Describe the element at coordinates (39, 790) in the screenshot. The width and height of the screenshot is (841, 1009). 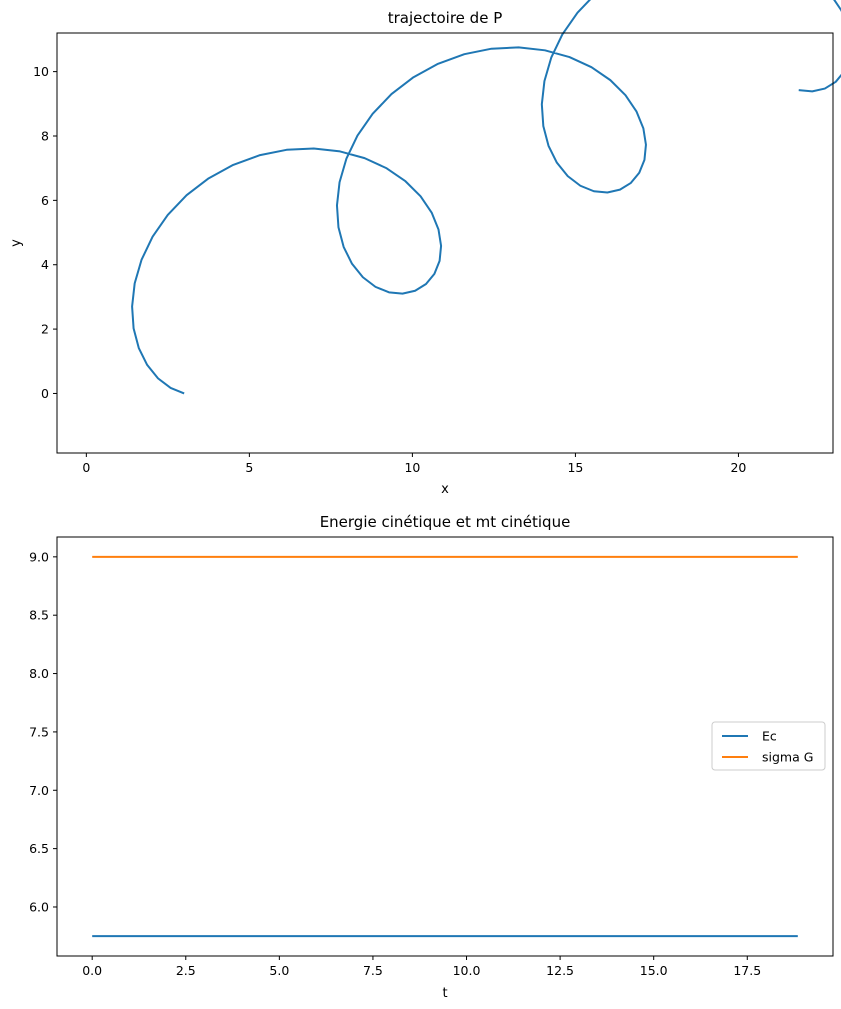
I see `chart2-y-tick-label: 7.0` at that location.